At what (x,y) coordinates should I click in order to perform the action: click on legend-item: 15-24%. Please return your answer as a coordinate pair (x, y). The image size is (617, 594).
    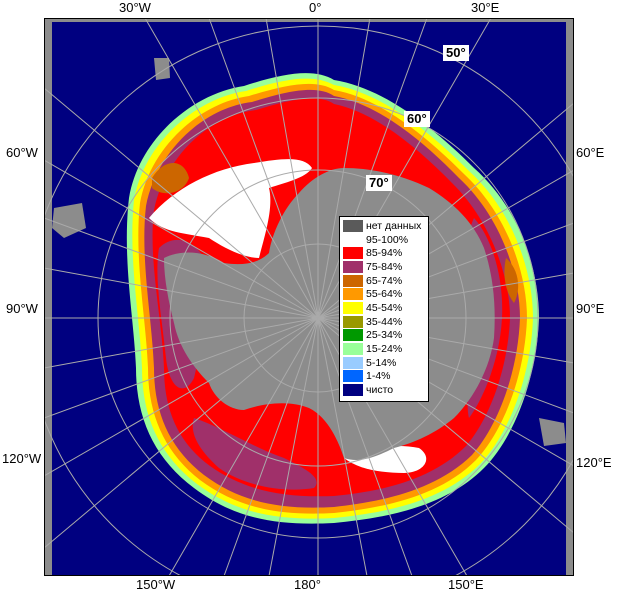
    Looking at the image, I should click on (384, 349).